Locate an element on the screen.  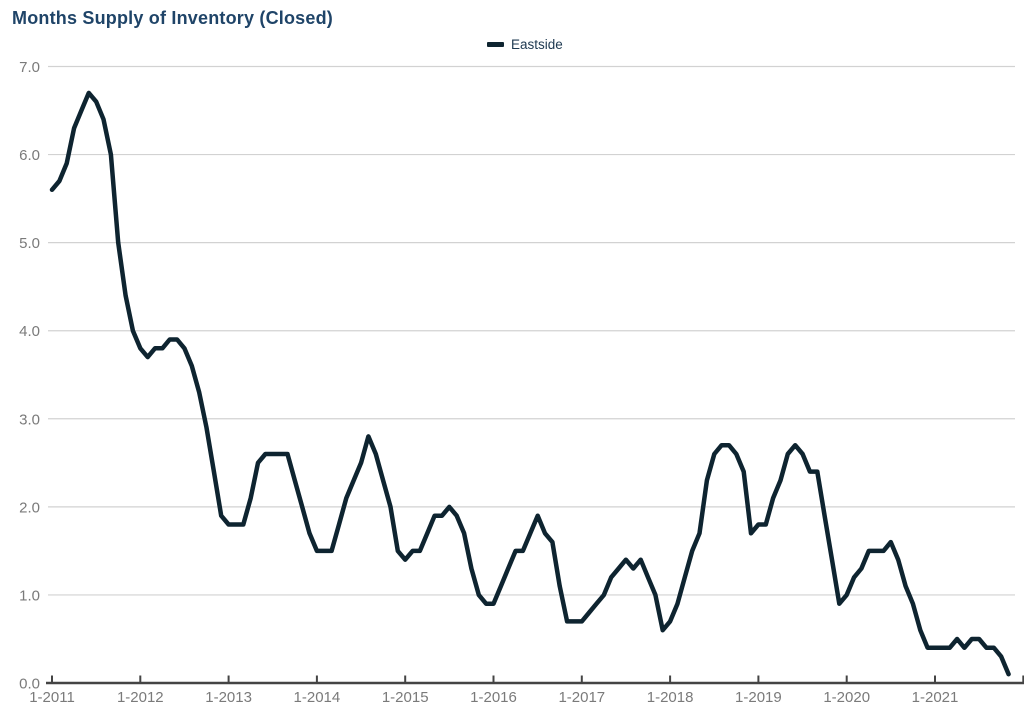
x-tick-label: 1-2018 is located at coordinates (670, 697).